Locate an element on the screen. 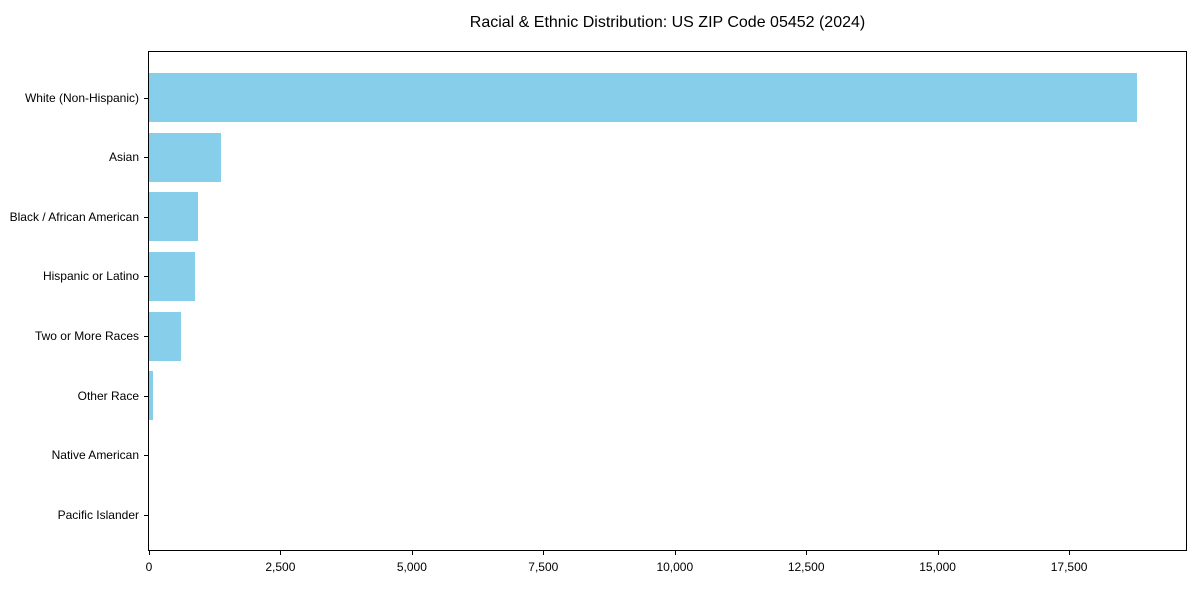 Image resolution: width=1200 pixels, height=600 pixels. category-label: Other Race is located at coordinates (108, 395).